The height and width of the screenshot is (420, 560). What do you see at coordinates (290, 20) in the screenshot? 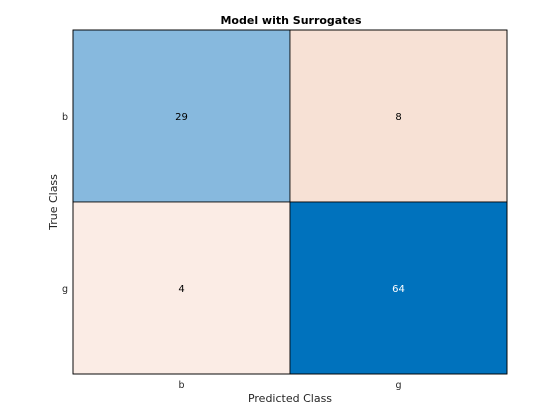
I see `chart-title: Model with Surrogates` at bounding box center [290, 20].